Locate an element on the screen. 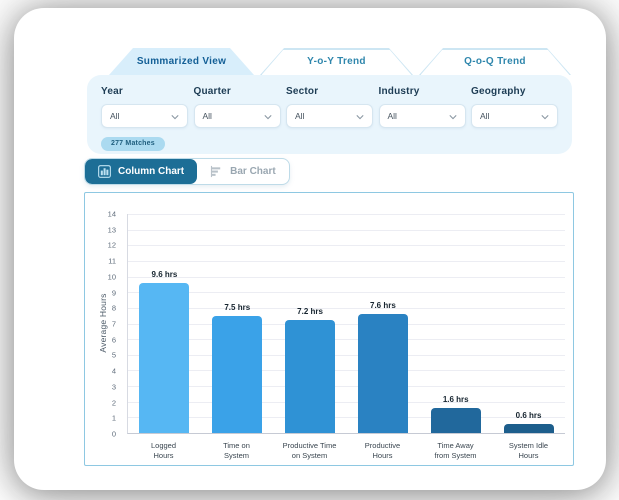 Image resolution: width=619 pixels, height=500 pixels. quarter-filter-select: All is located at coordinates (237, 116).